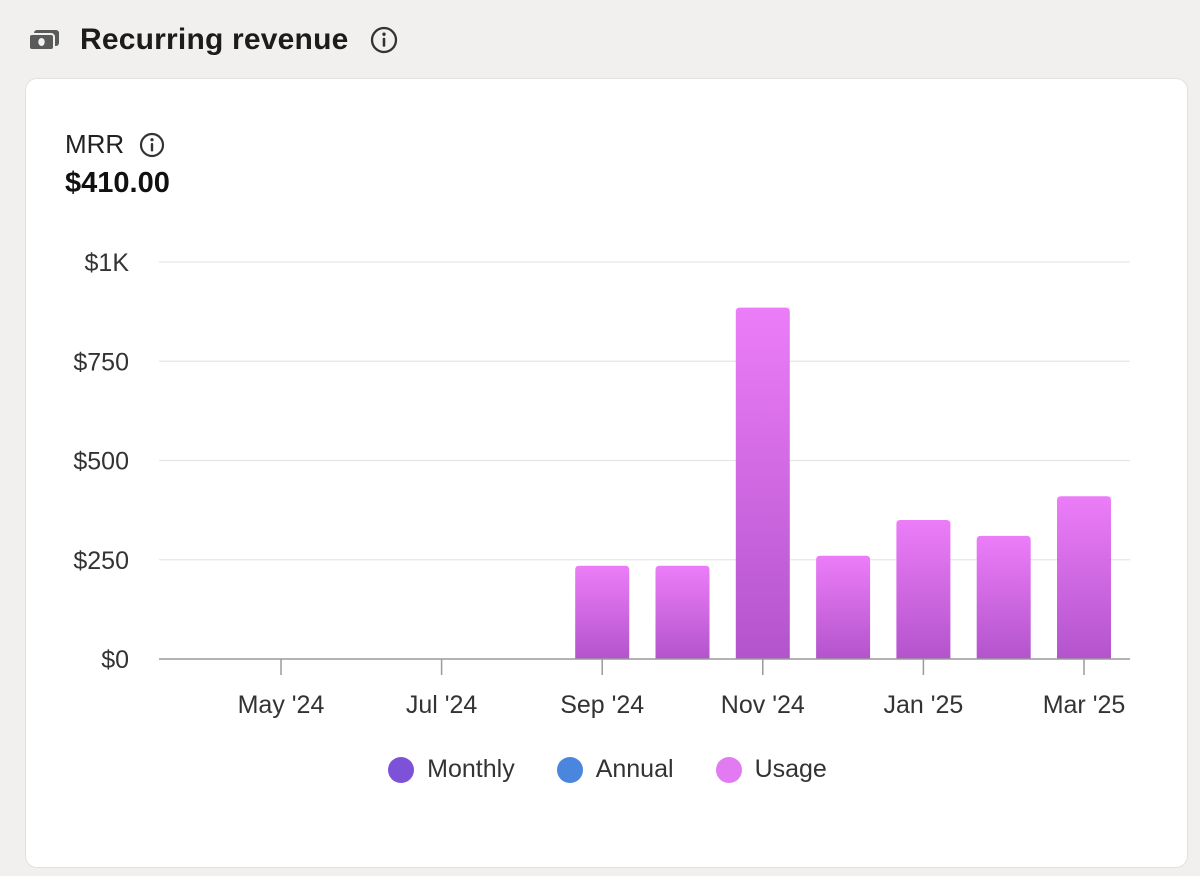 Image resolution: width=1200 pixels, height=876 pixels. Describe the element at coordinates (117, 183) in the screenshot. I see `metric-value: $410.00` at that location.